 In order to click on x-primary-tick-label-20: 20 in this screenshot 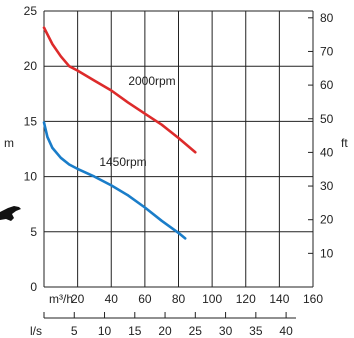, I will do `click(78, 299)`.